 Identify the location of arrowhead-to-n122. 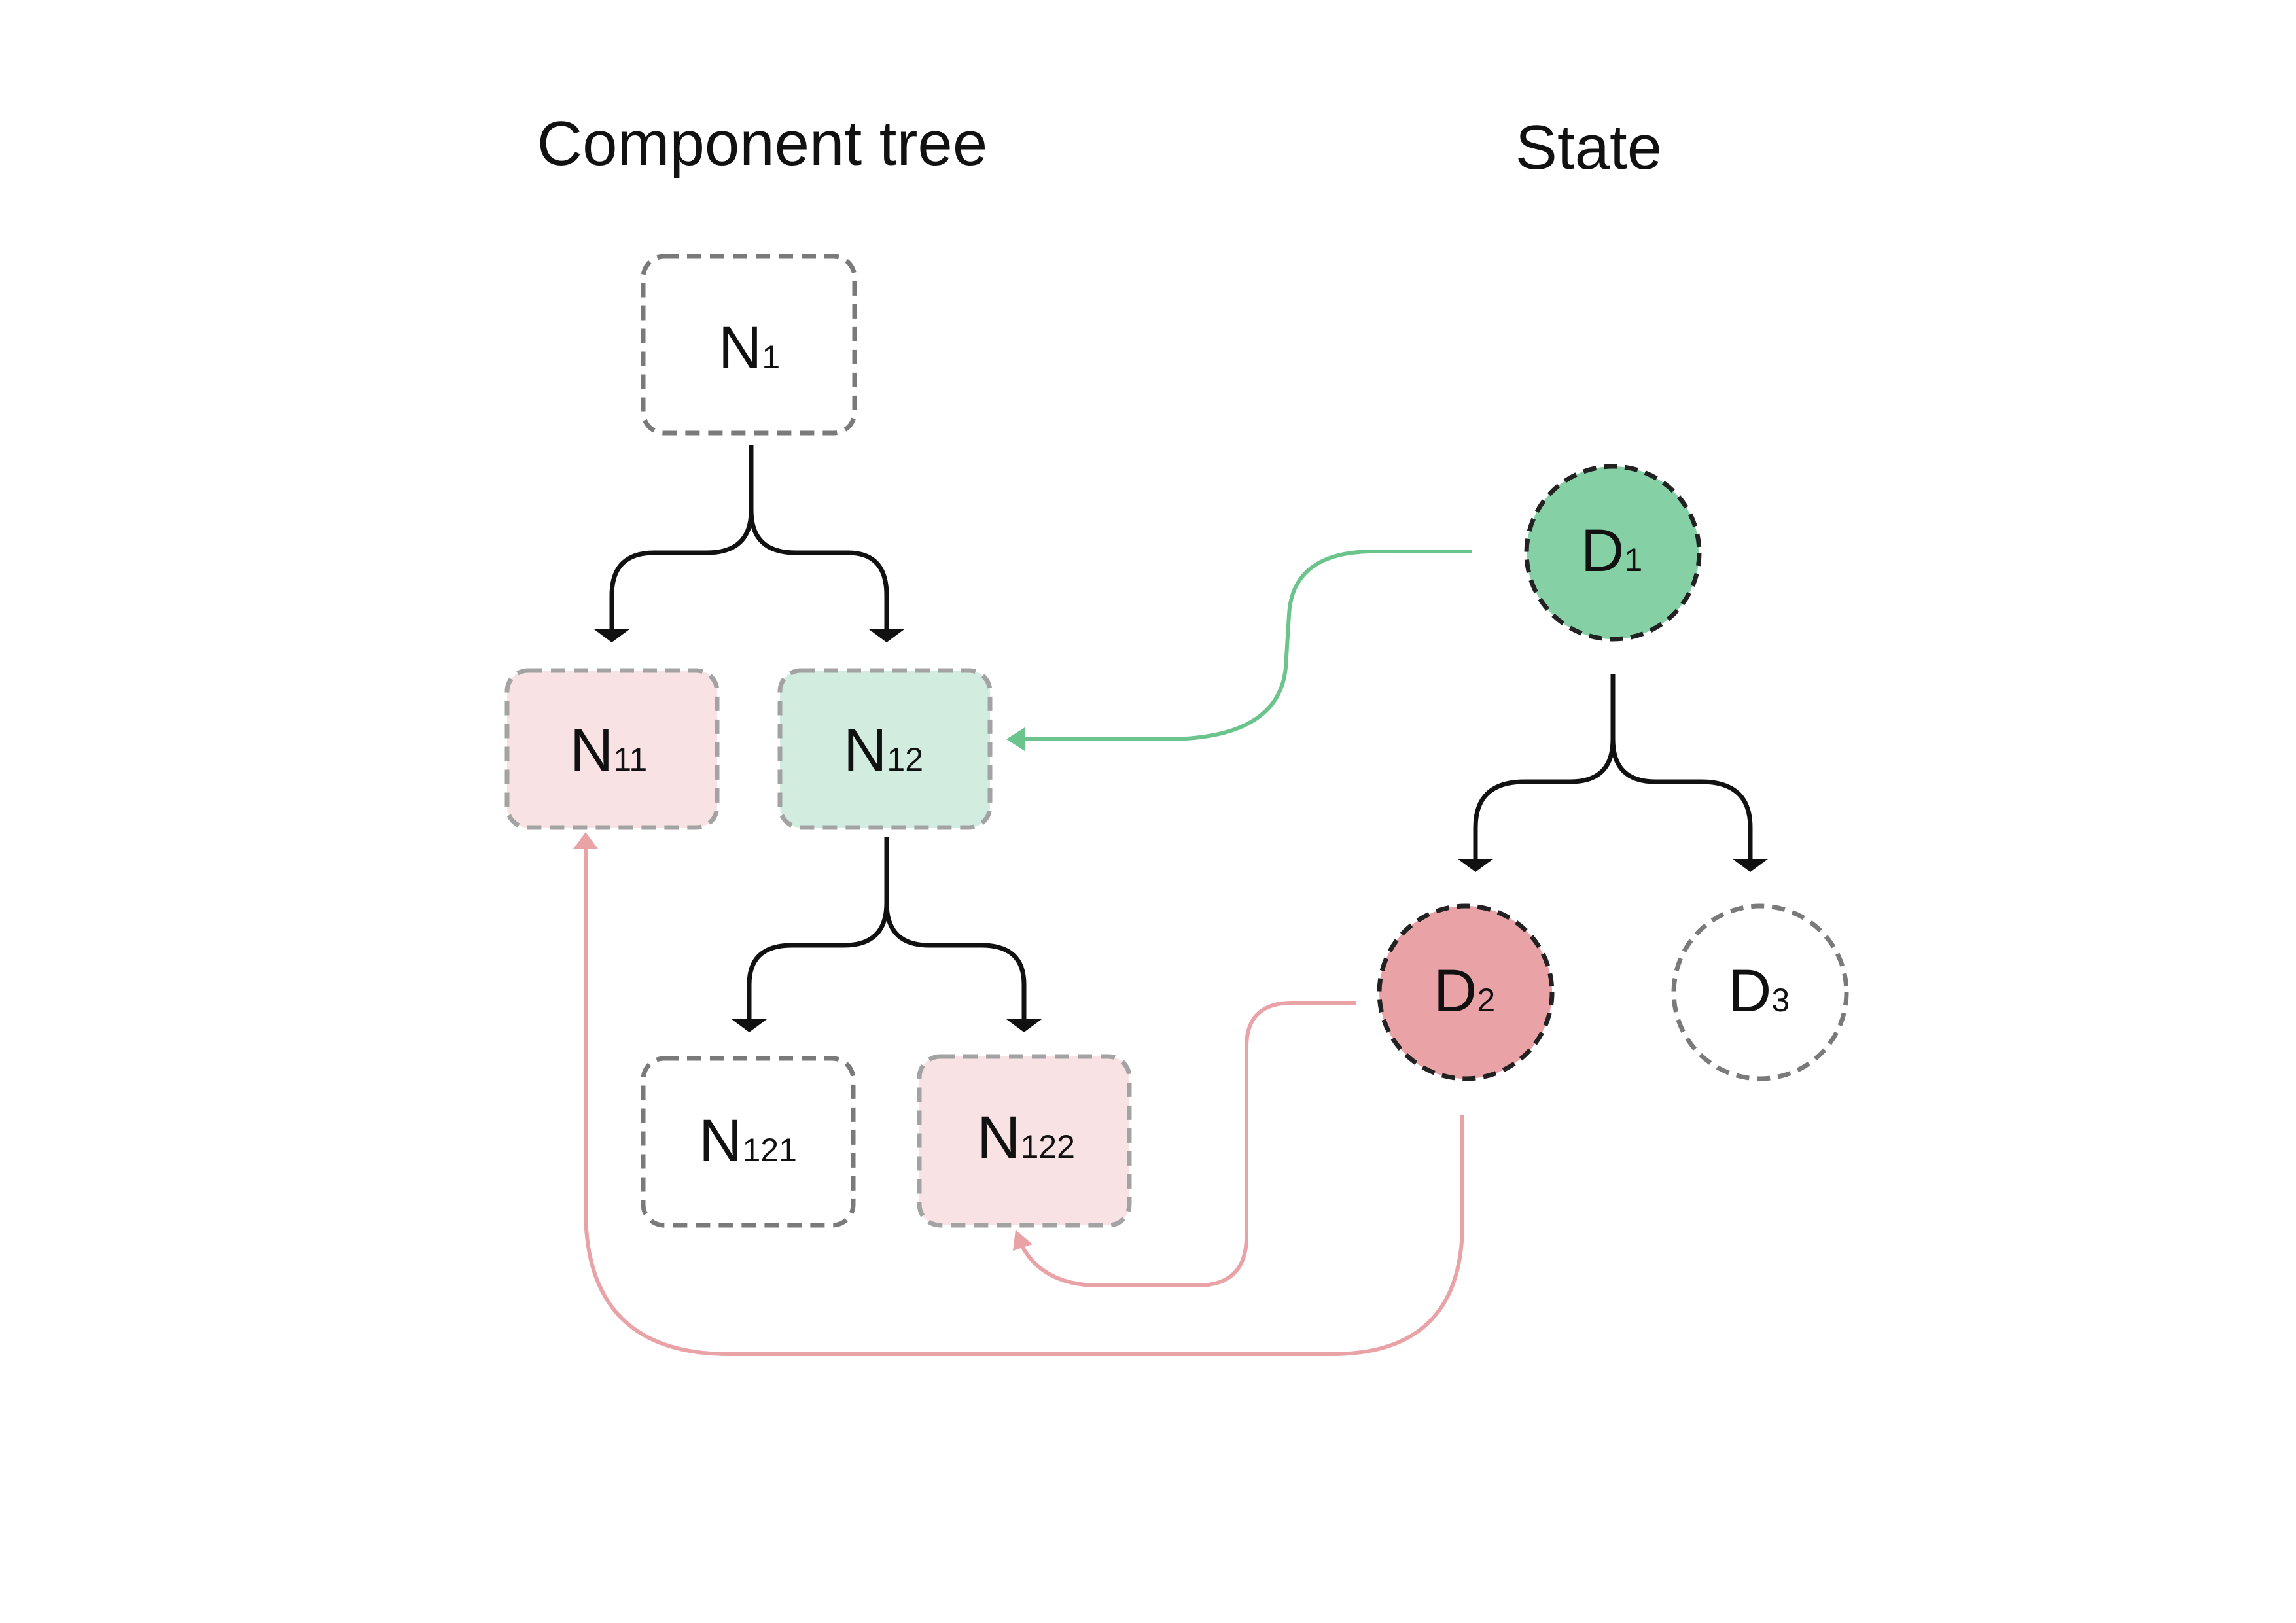
(1024, 1026).